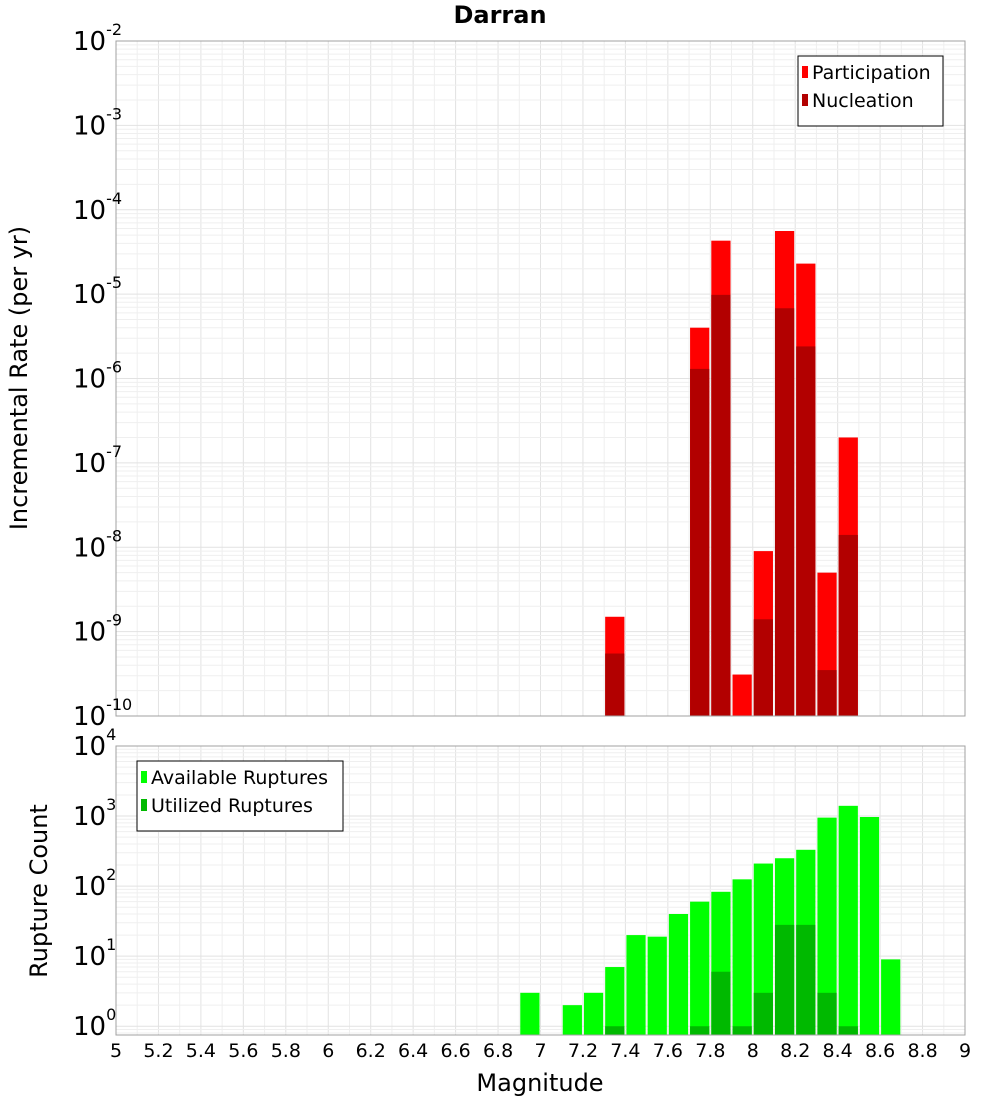 Image resolution: width=1000 pixels, height=1100 pixels. I want to click on x-tick-label: 7.6, so click(668, 1051).